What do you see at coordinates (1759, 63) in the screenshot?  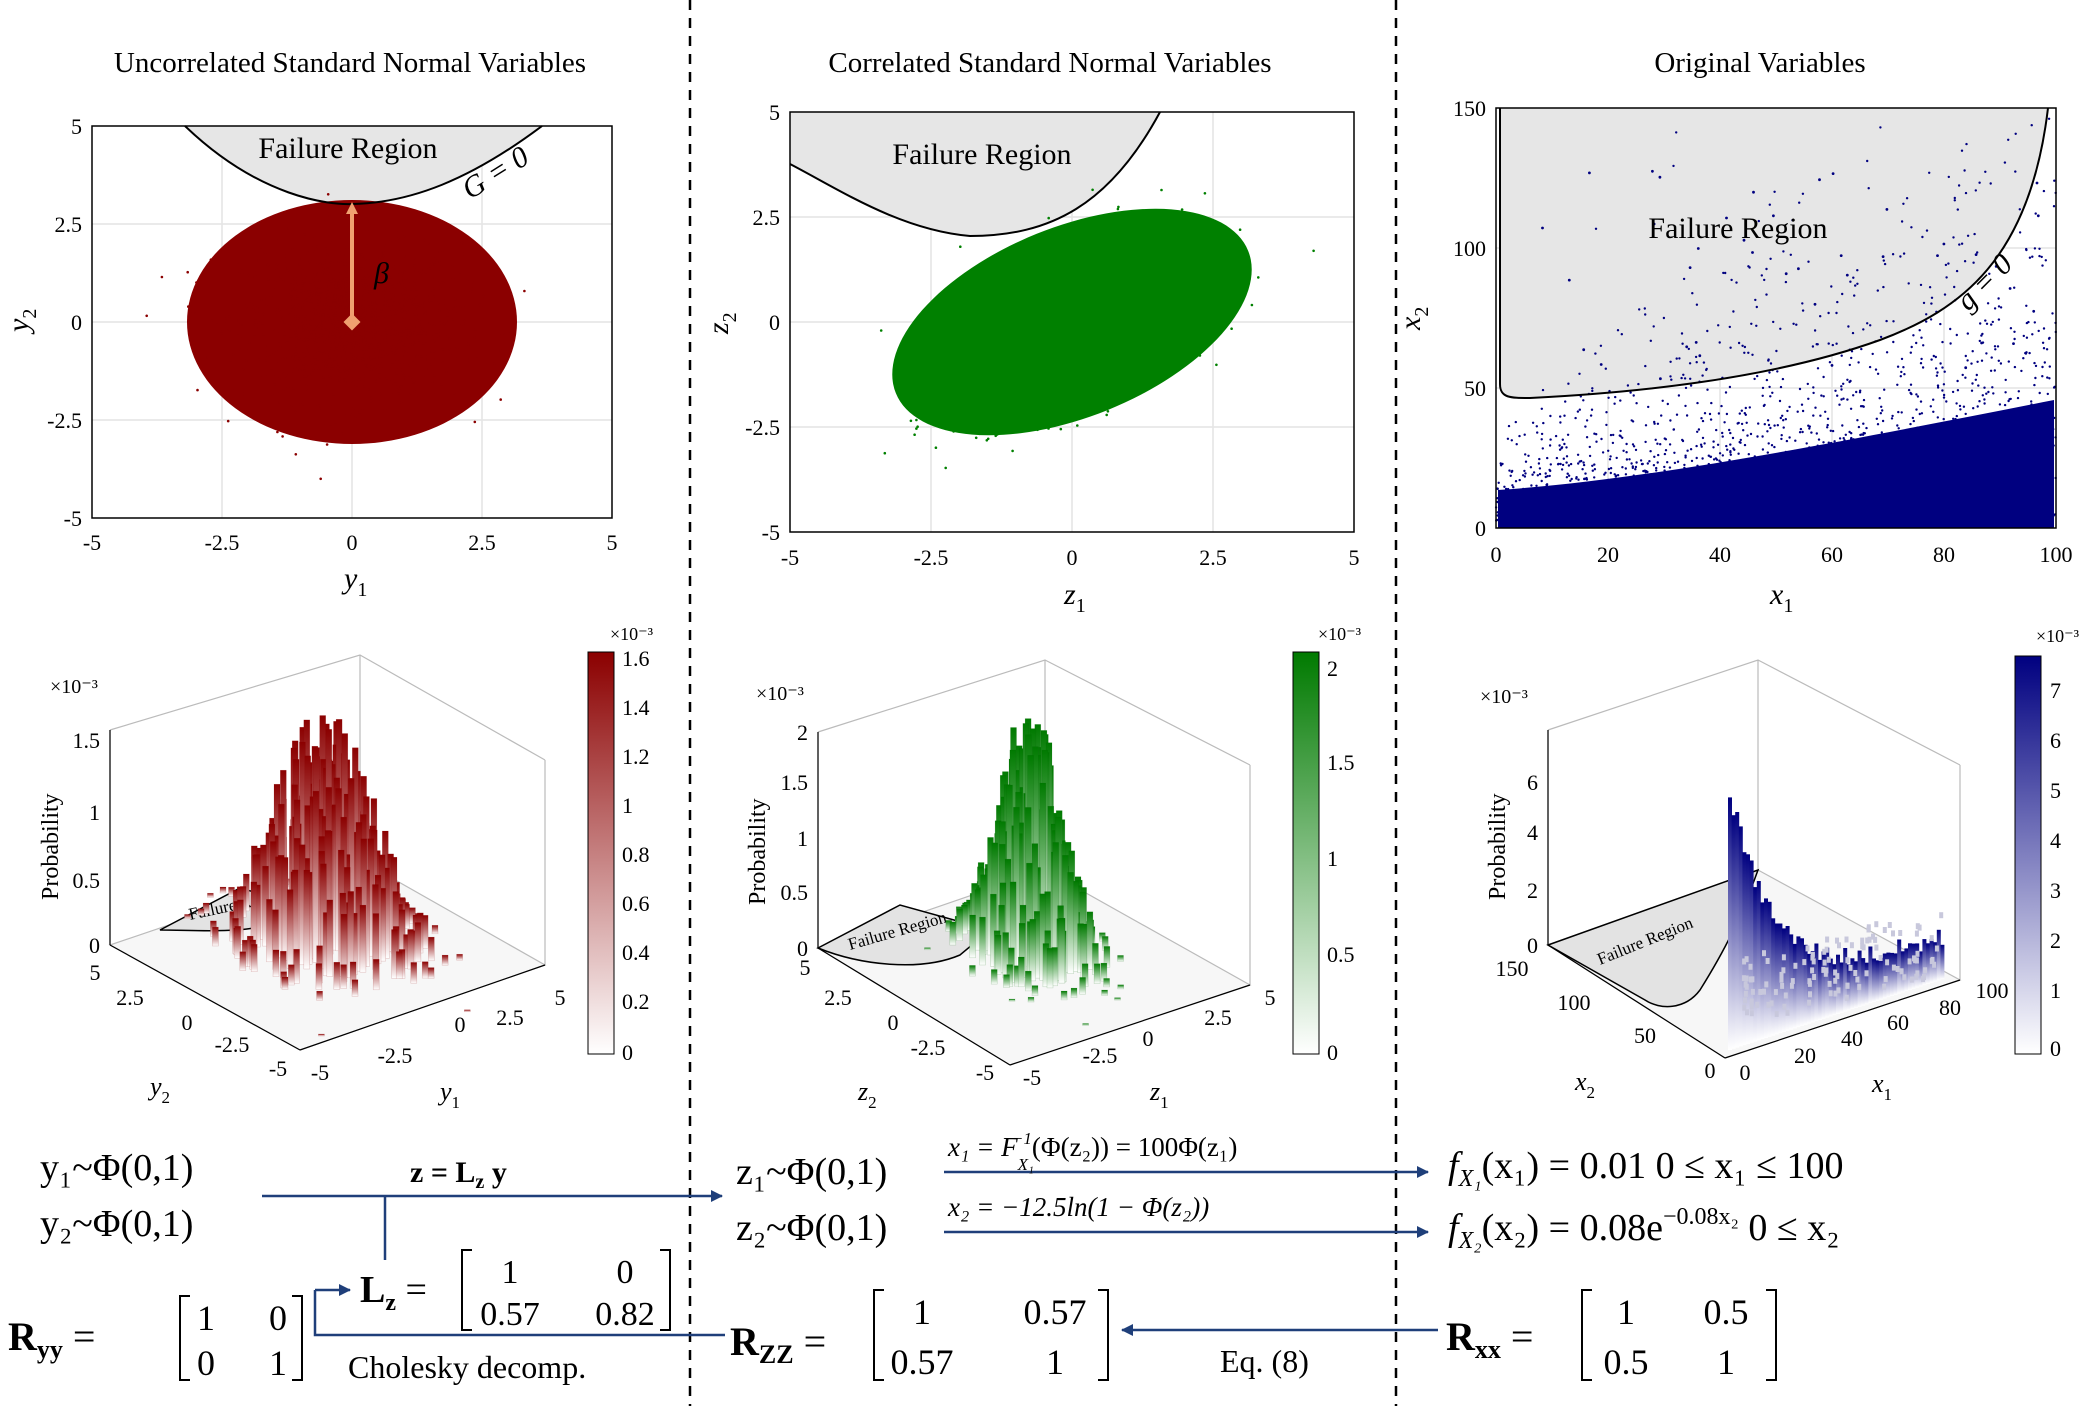 I see `panel-title-original: Original Variables` at bounding box center [1759, 63].